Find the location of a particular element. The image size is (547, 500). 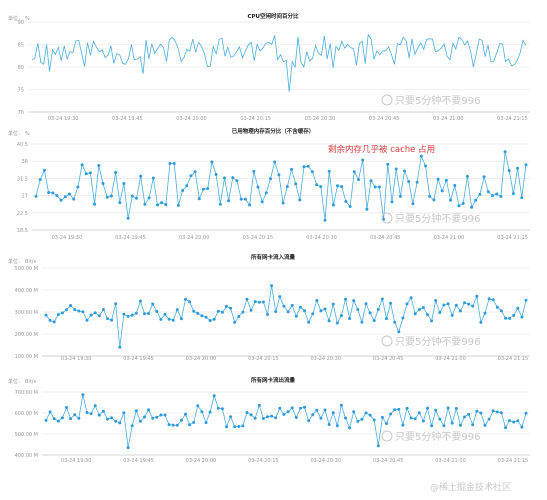

y-tick-label: 36 is located at coordinates (25, 162).